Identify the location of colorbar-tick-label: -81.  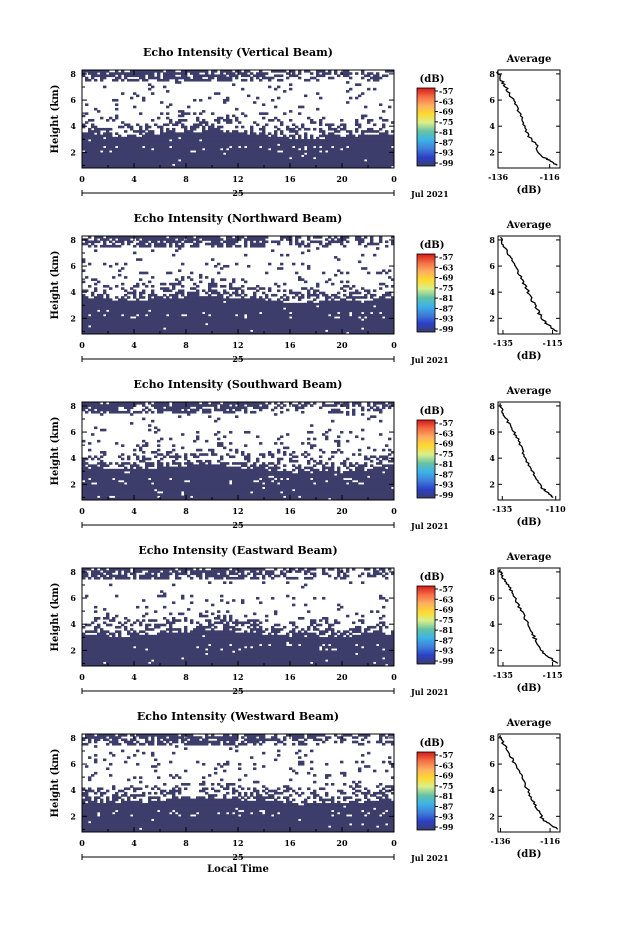
(446, 298).